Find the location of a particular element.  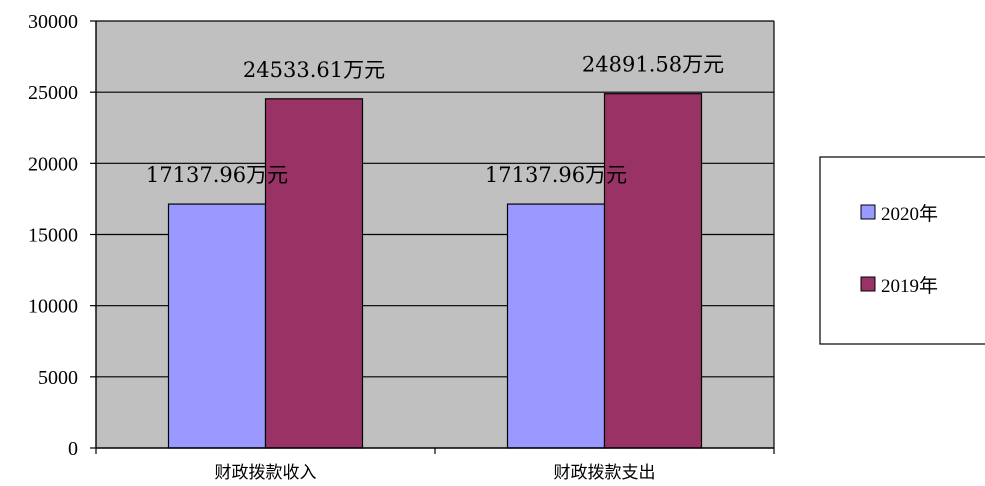

y-tick-label: 25000 is located at coordinates (53, 93).